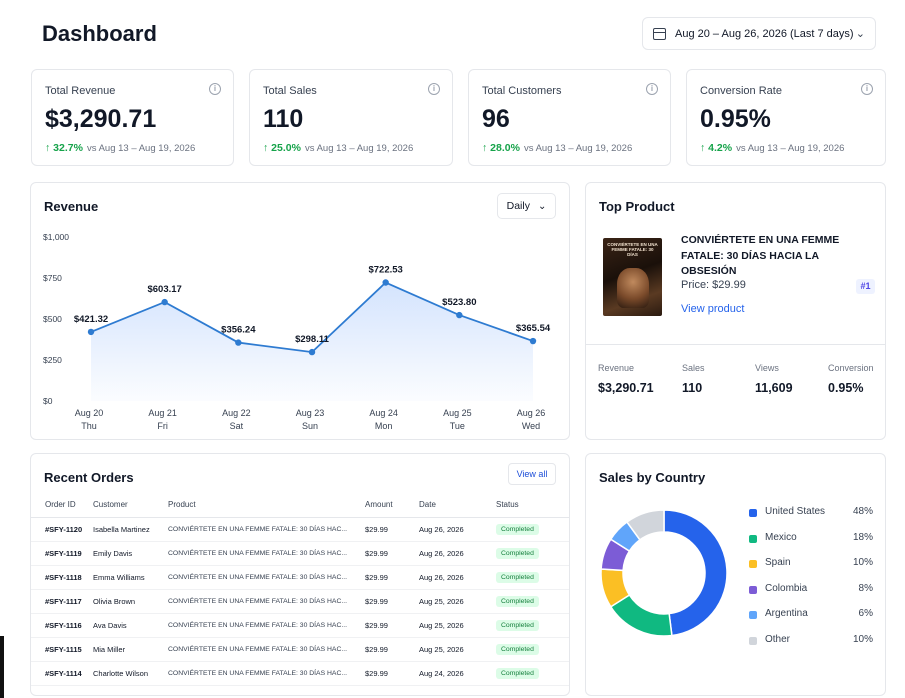 The width and height of the screenshot is (905, 698). I want to click on order-id: #SFY-1115, so click(62, 649).